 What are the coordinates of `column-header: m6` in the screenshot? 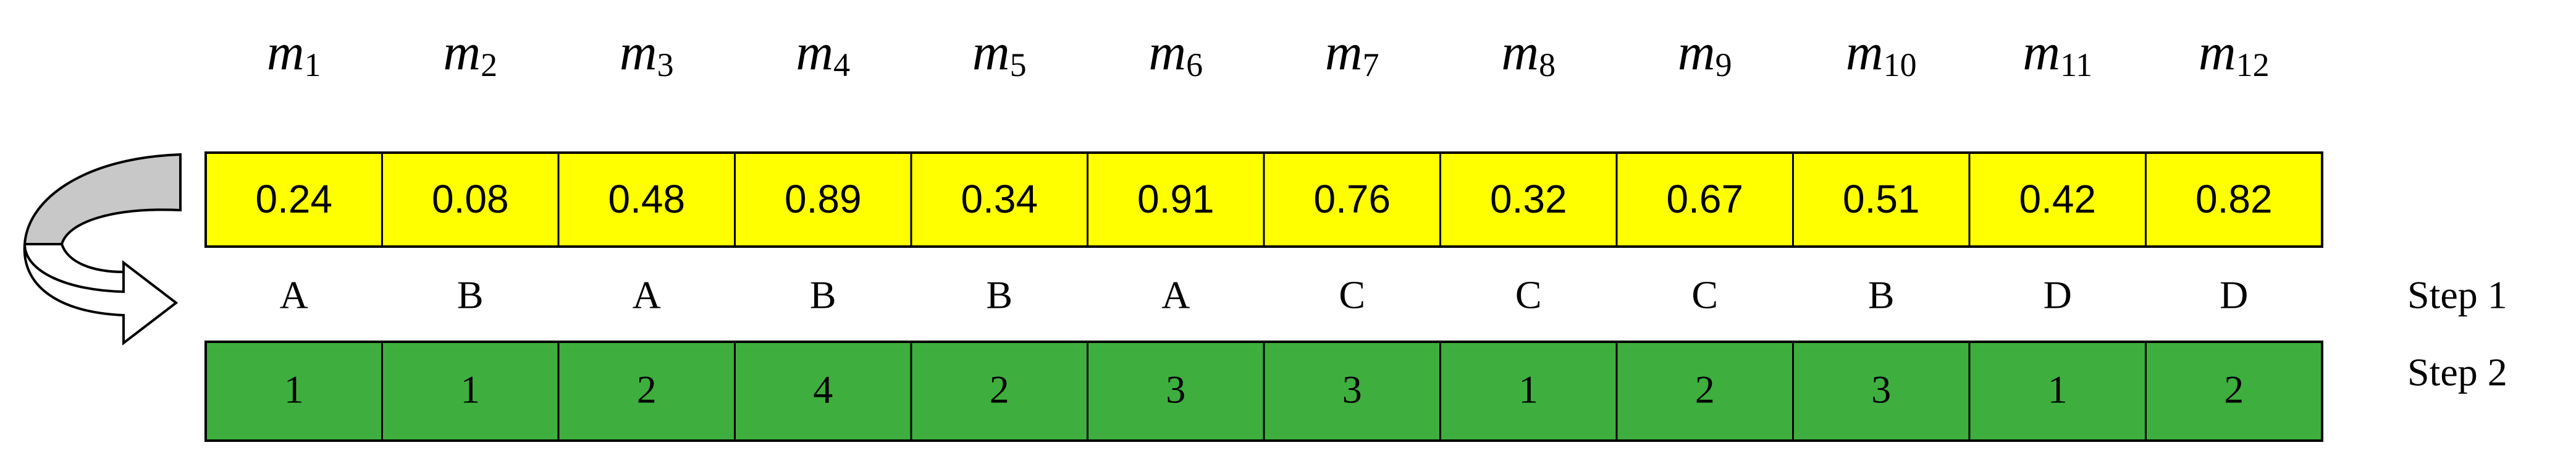 It's located at (1175, 53).